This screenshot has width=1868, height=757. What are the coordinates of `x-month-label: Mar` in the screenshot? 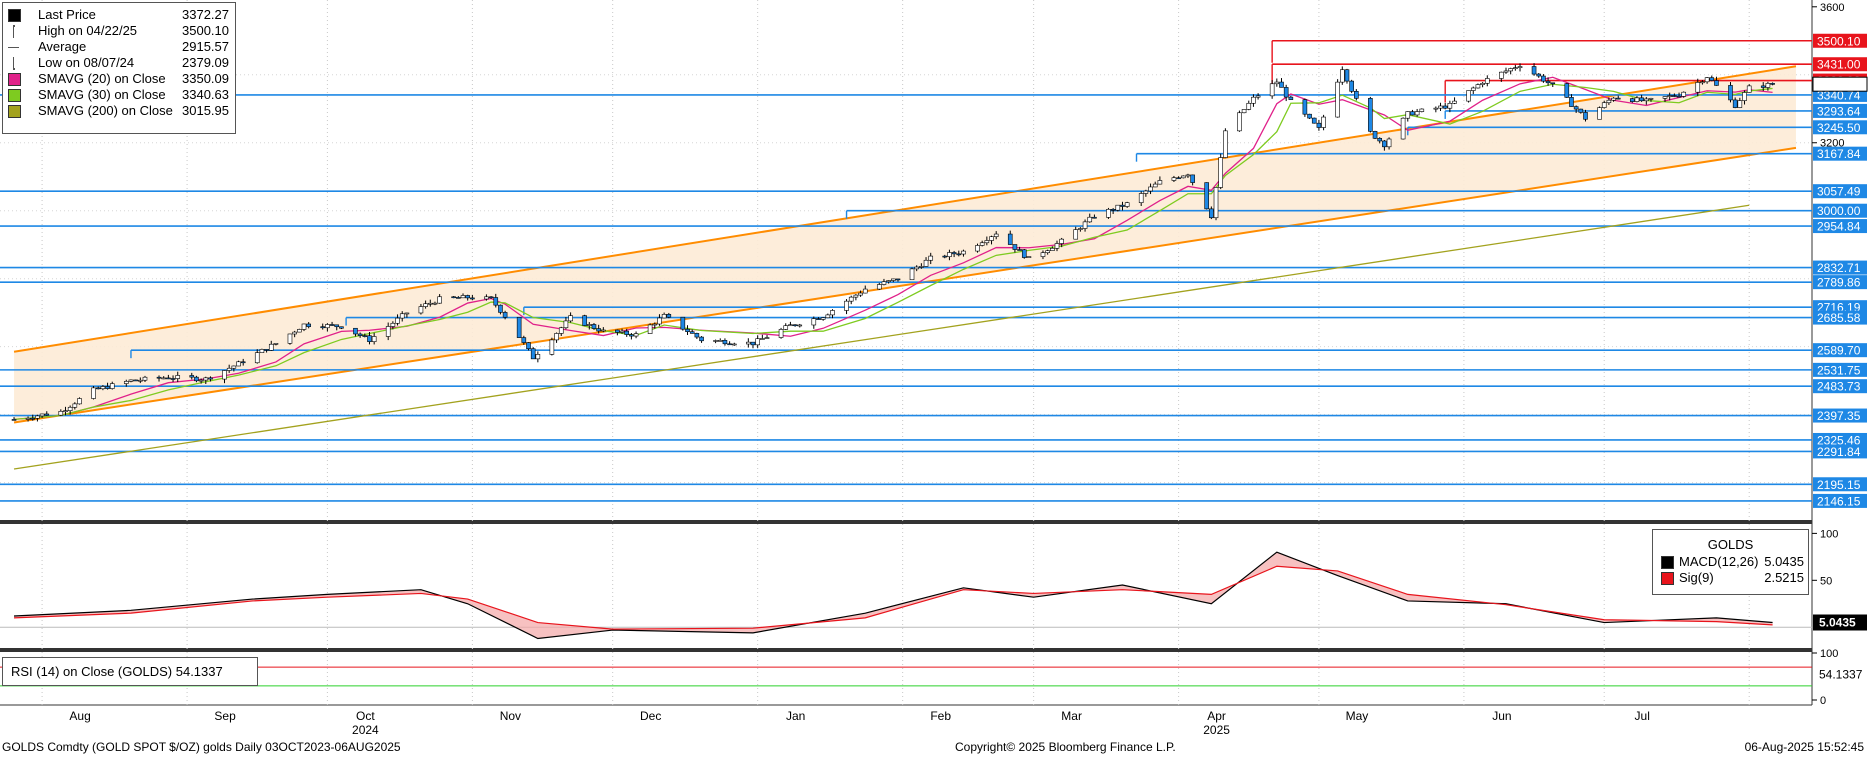 It's located at (1071, 716).